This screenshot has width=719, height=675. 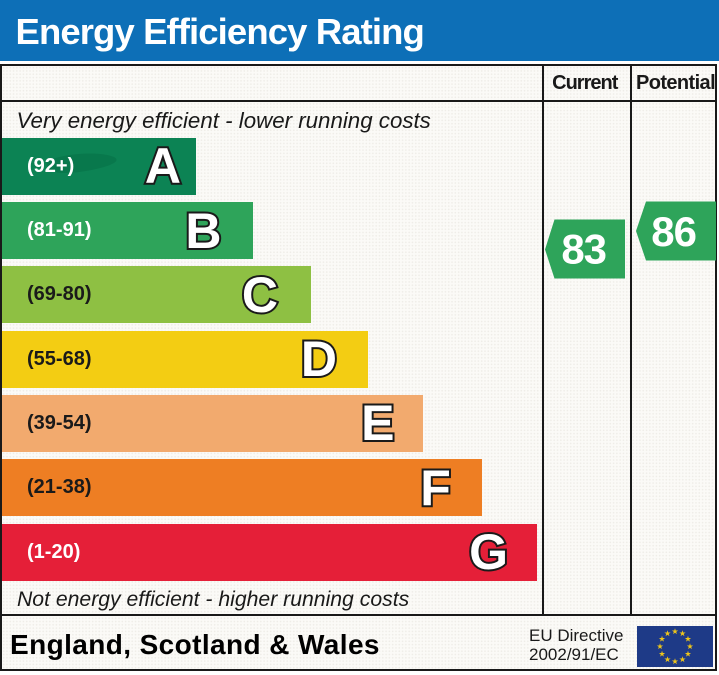 What do you see at coordinates (673, 231) in the screenshot?
I see `svg-text: 86` at bounding box center [673, 231].